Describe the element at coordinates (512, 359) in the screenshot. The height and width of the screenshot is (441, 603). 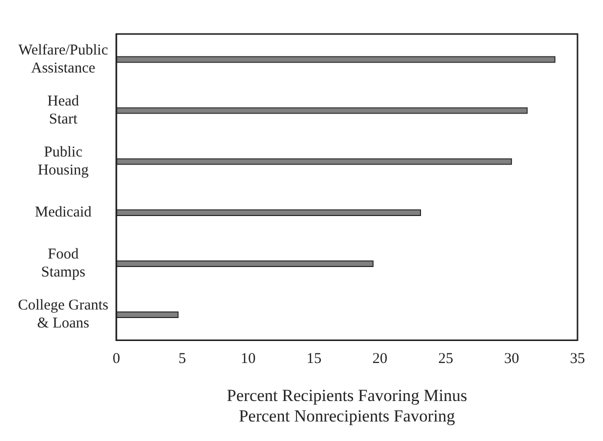
I see `x-tick-label: 30` at that location.